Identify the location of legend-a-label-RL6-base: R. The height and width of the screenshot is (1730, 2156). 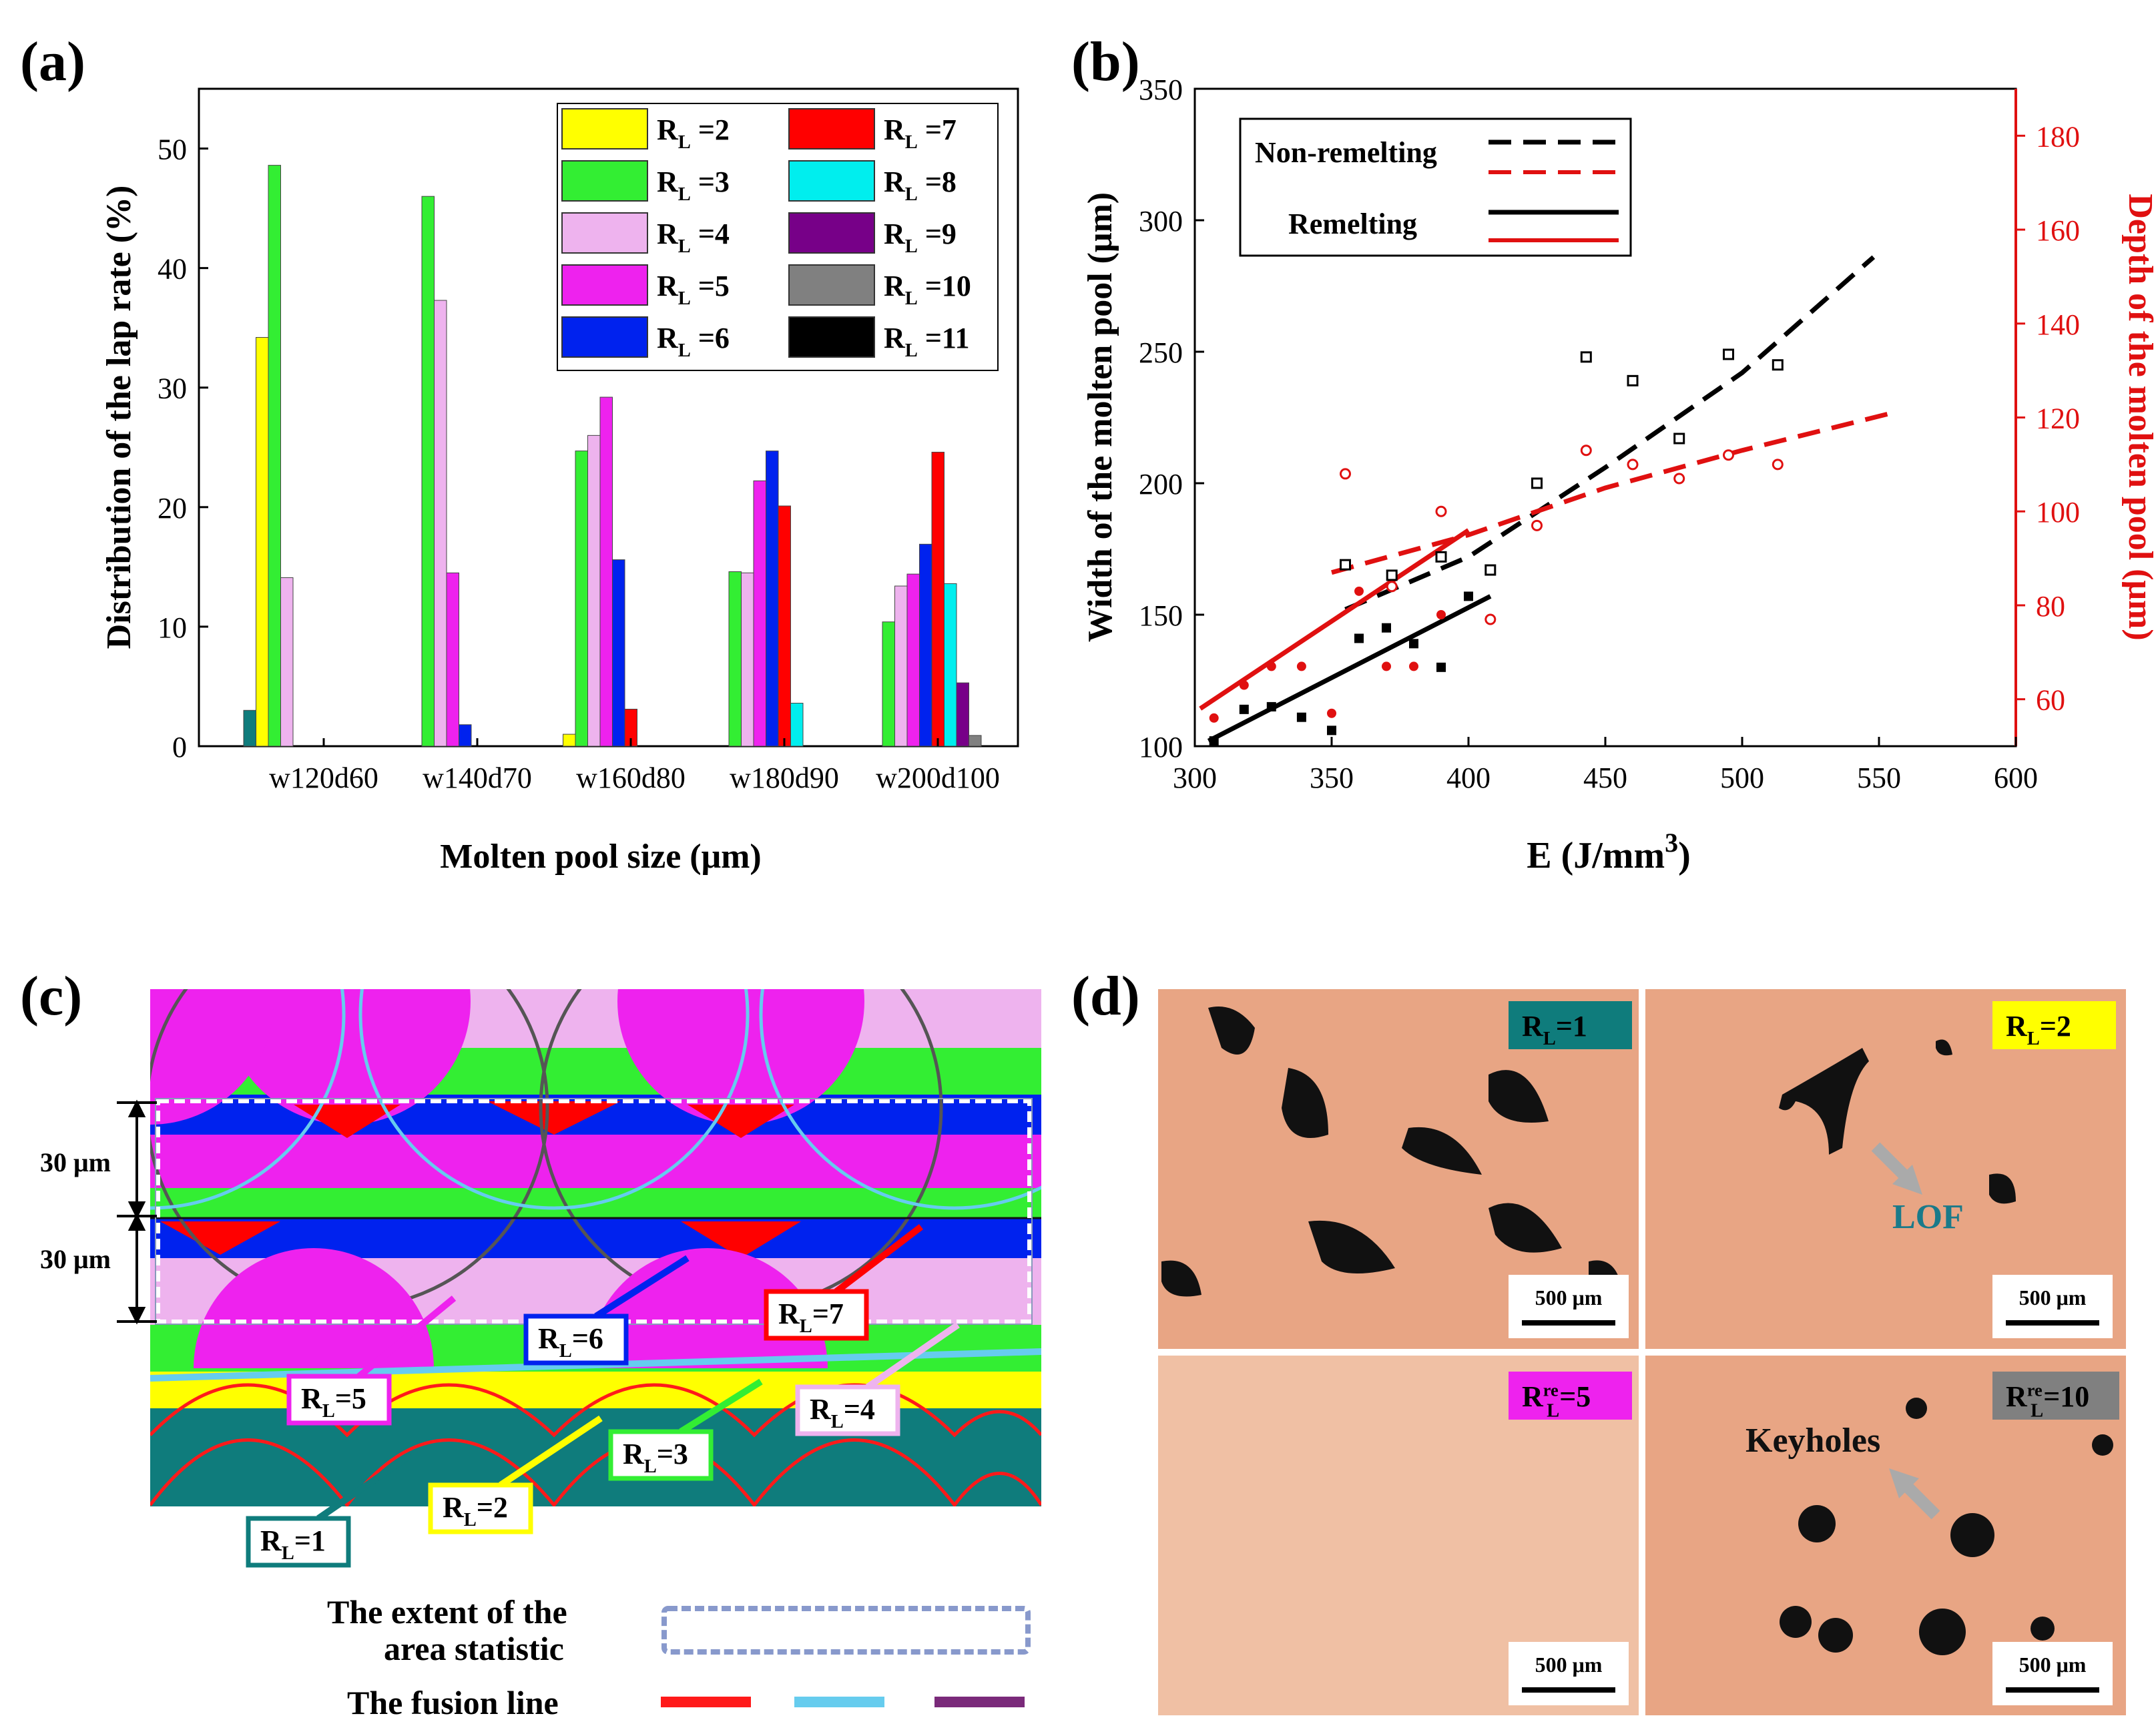
(668, 338).